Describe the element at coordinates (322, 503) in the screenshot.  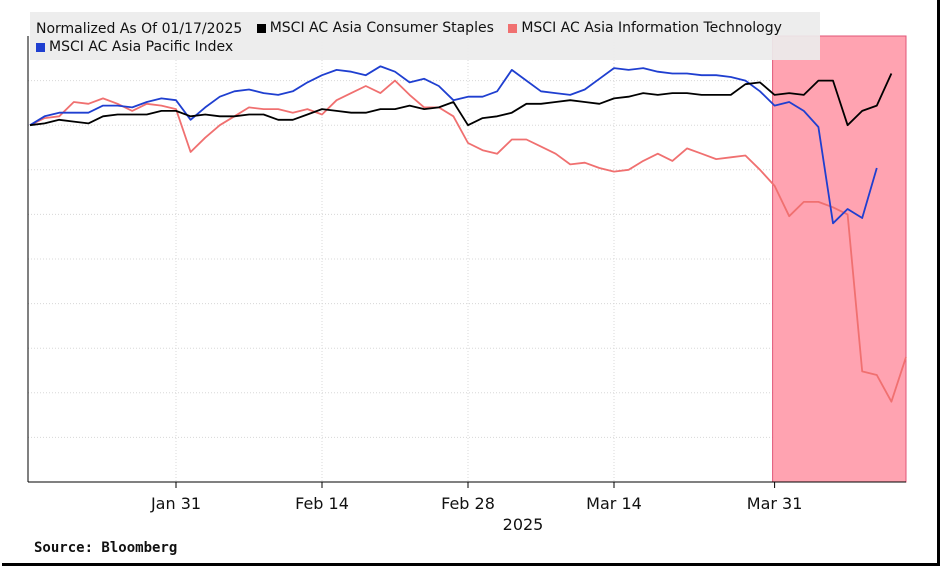
I see `x-tick-label: Feb 14` at that location.